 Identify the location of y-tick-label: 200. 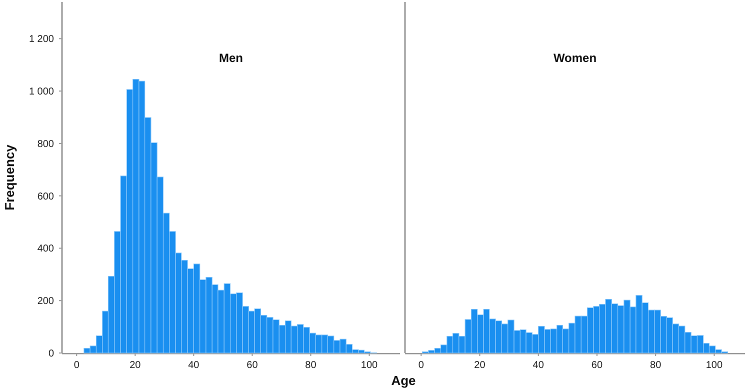
(45, 302).